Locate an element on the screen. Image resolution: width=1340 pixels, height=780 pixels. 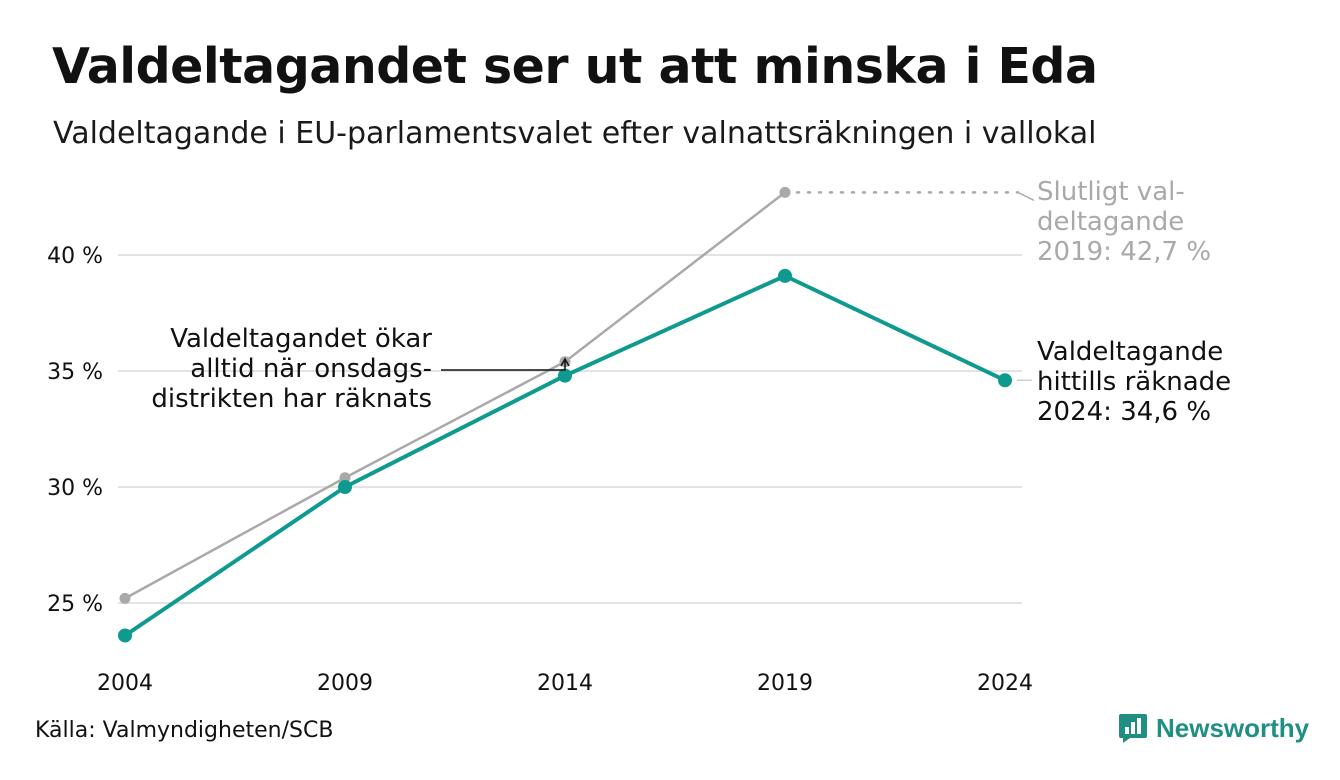
x-tick-label: 2009 is located at coordinates (345, 683).